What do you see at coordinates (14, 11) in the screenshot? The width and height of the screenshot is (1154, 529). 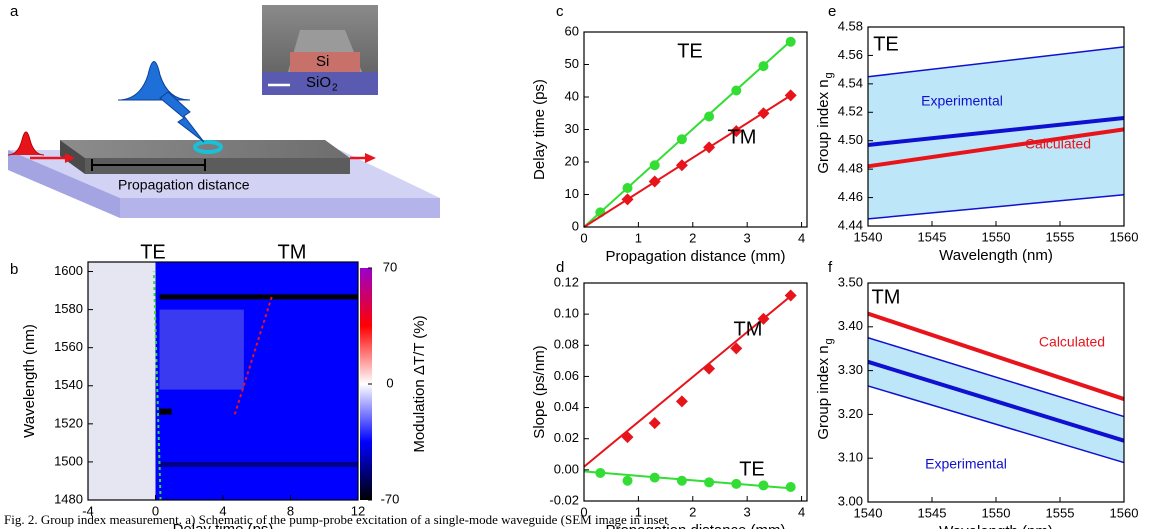 I see `panel-letter: a` at bounding box center [14, 11].